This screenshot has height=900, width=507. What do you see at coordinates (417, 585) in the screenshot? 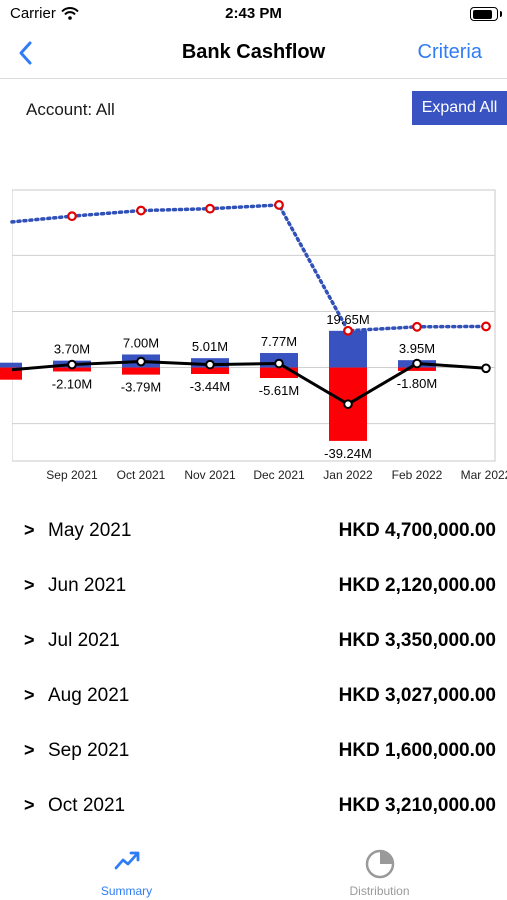
I see `month-amount: HKD 2,120,000.00` at bounding box center [417, 585].